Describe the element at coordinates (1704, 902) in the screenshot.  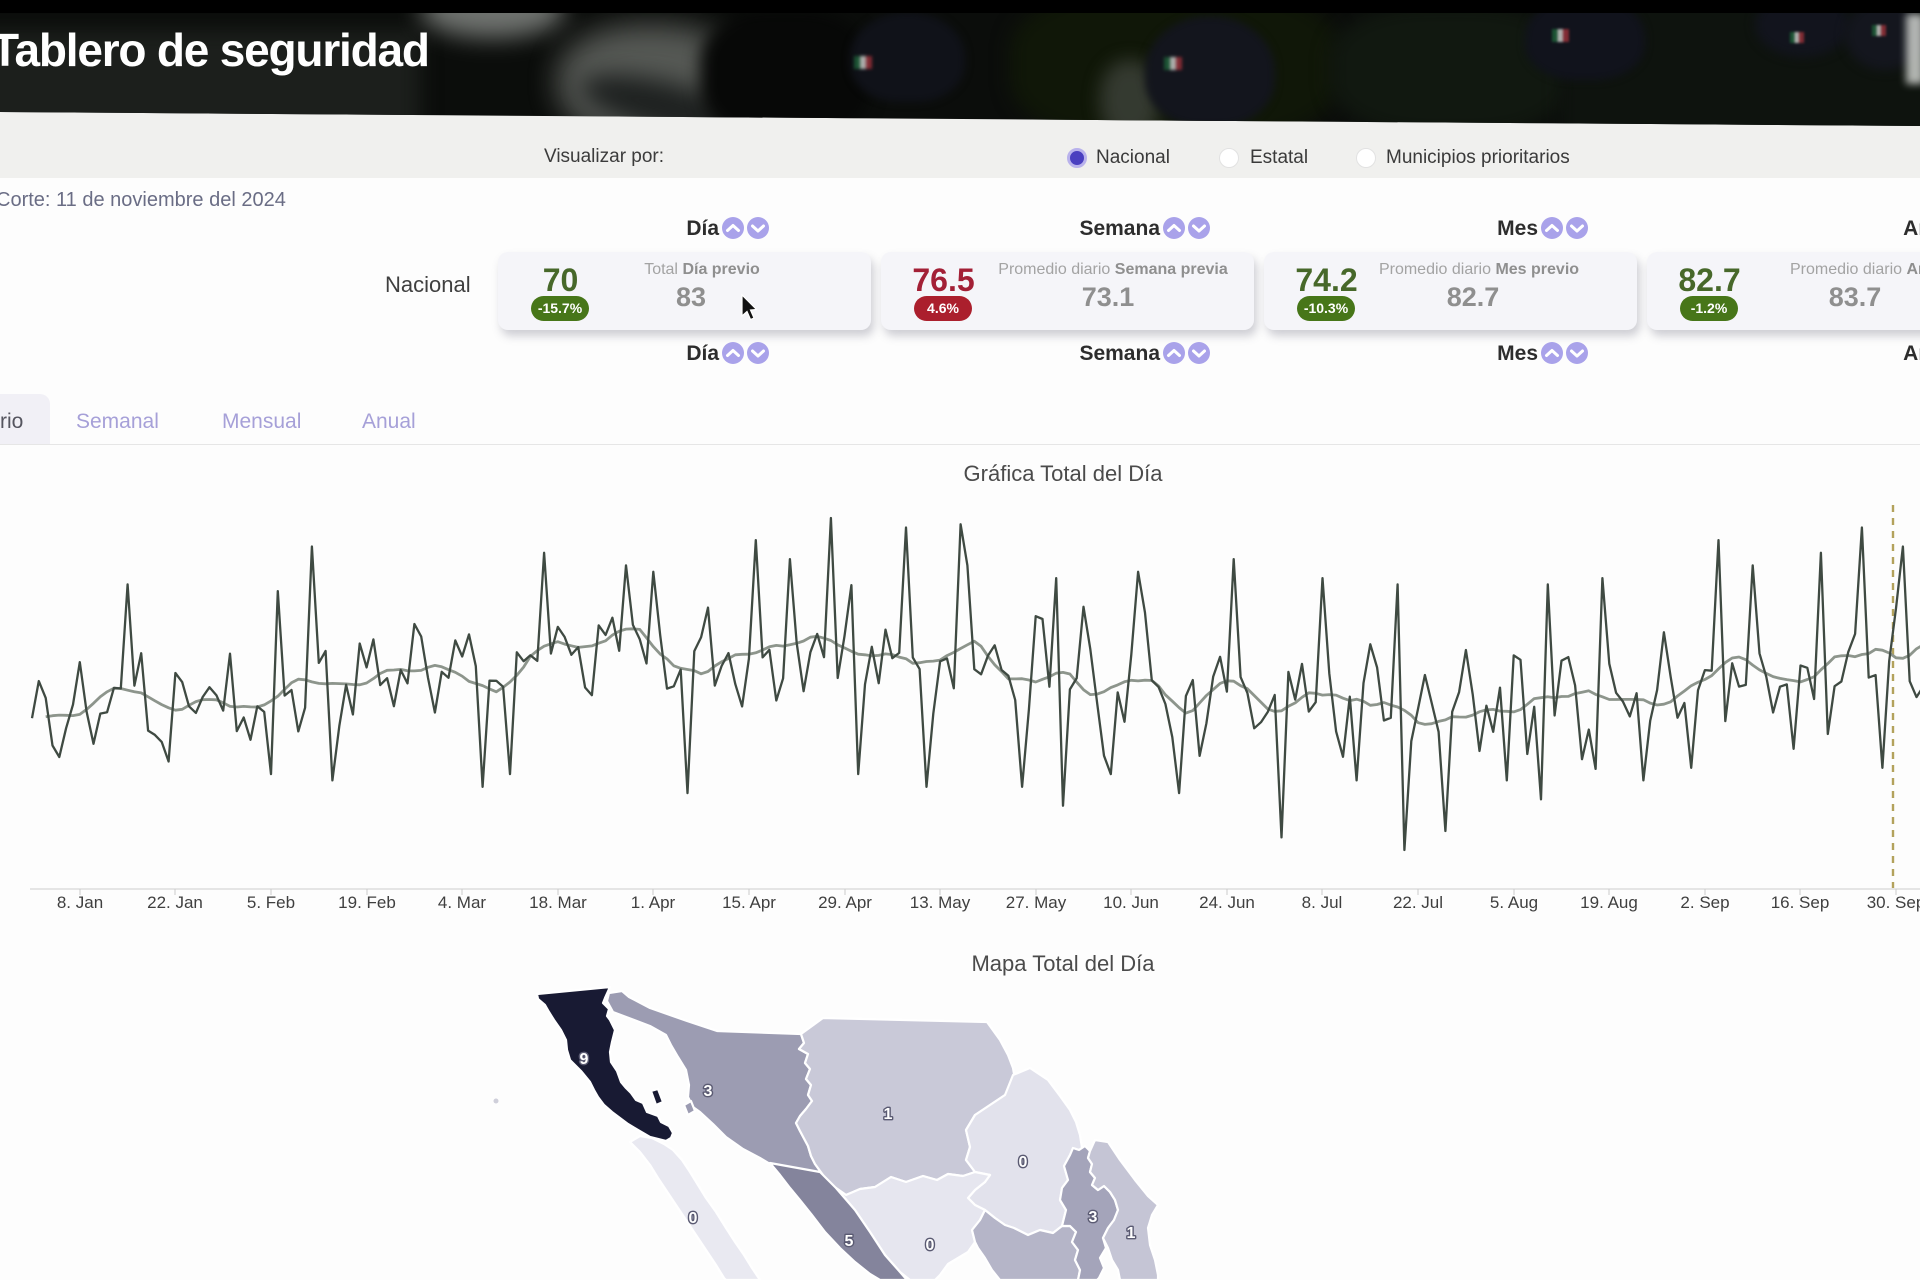
I see `svg-text: 2. Sep` at that location.